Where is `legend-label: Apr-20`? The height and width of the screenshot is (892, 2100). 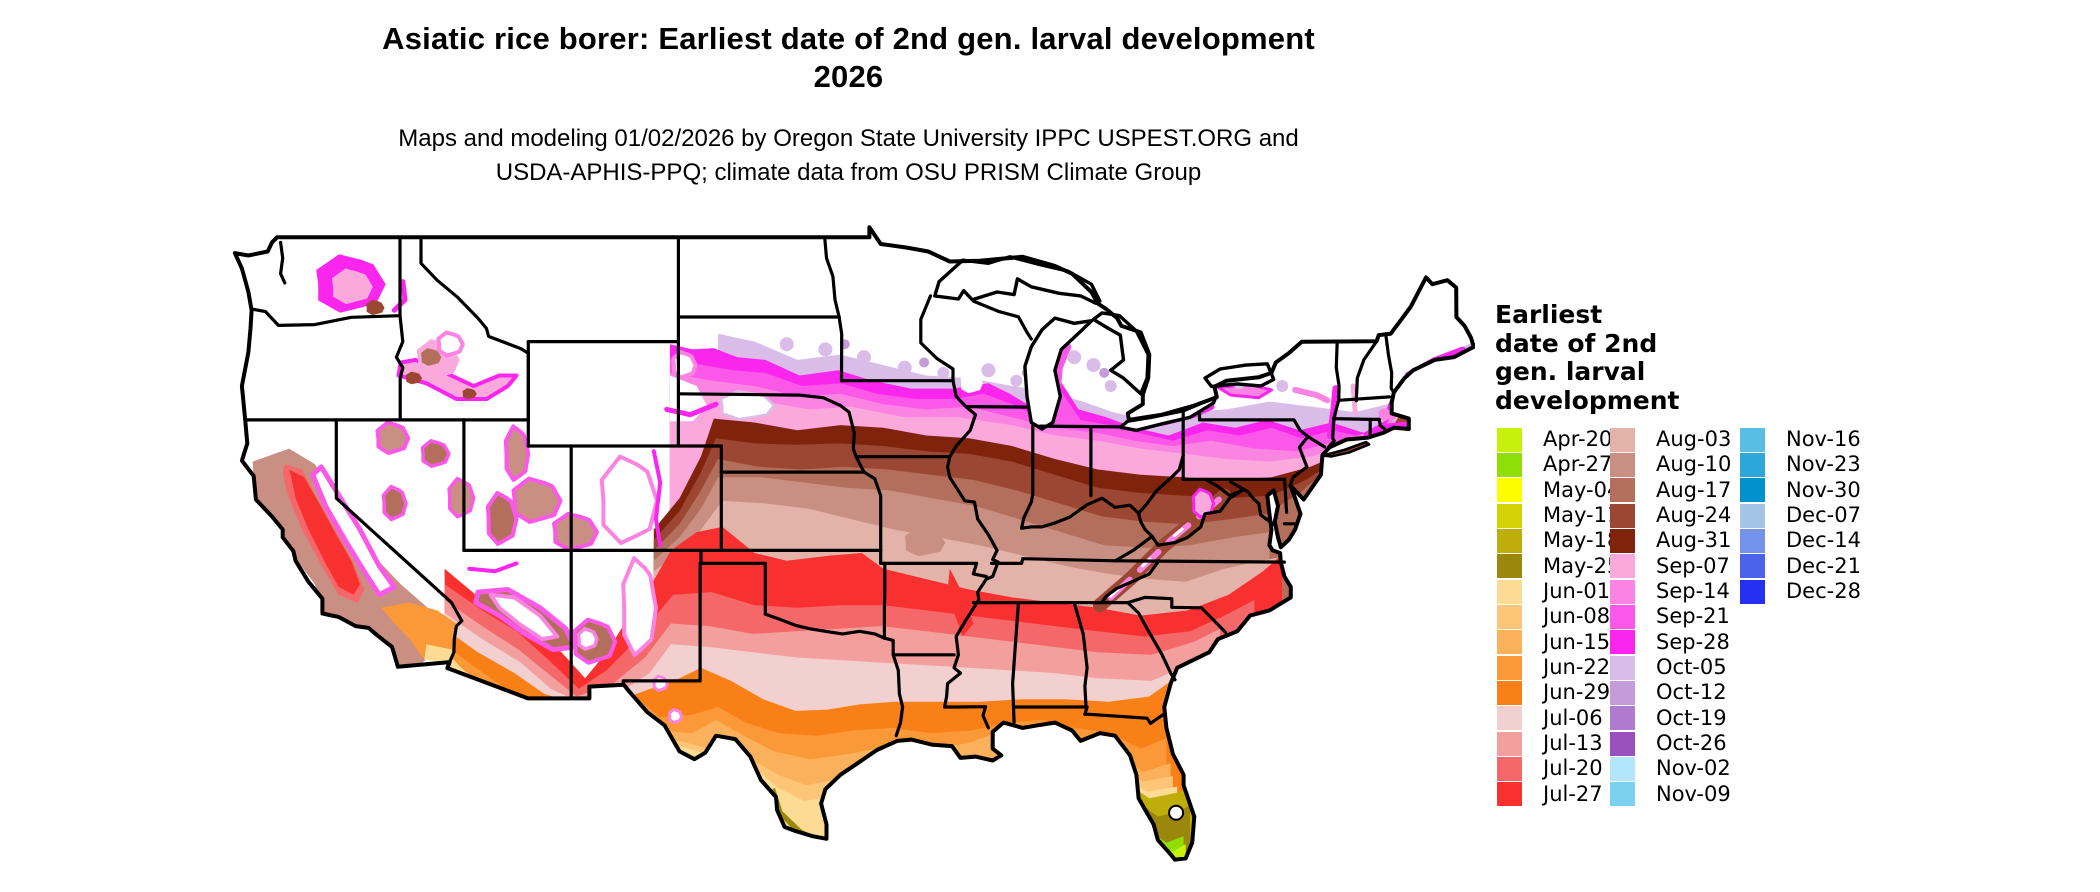
legend-label: Apr-20 is located at coordinates (1578, 439).